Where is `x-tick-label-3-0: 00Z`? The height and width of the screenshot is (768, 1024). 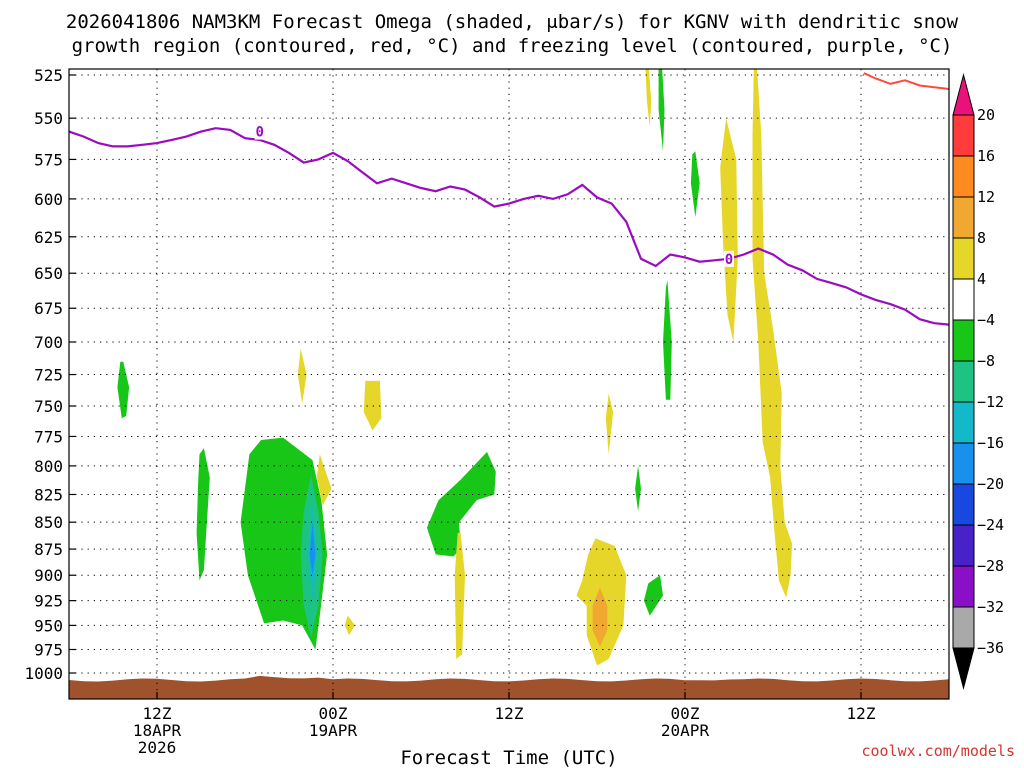 x-tick-label-3-0: 00Z is located at coordinates (685, 713).